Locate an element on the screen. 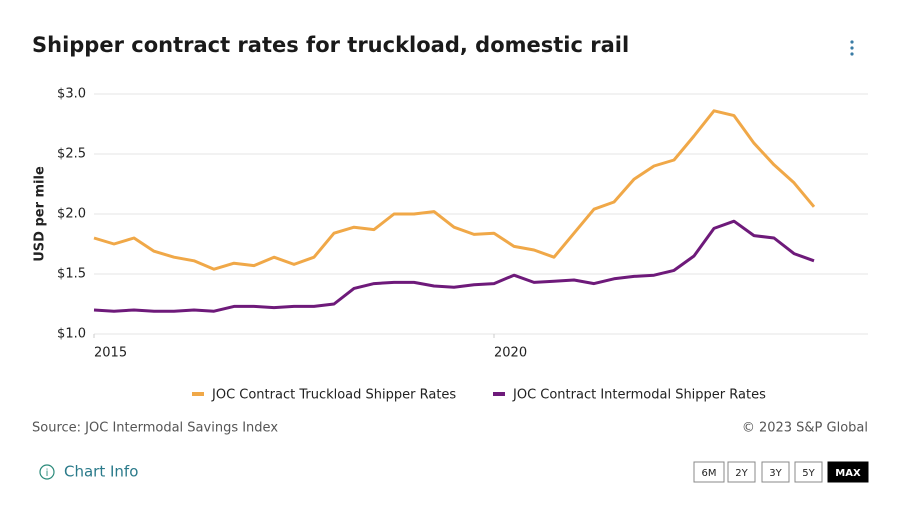  copyright: © 2023 S&P Global is located at coordinates (805, 428).